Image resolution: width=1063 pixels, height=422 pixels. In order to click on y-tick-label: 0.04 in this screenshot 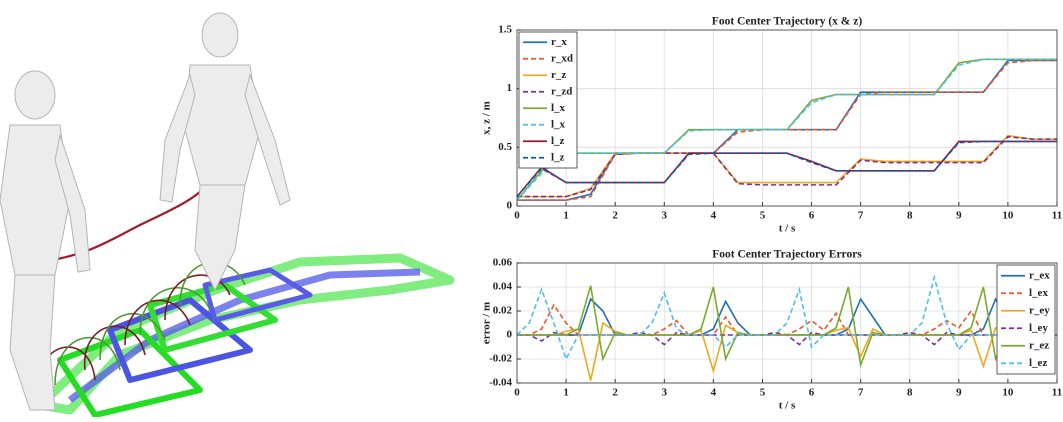, I will do `click(503, 287)`.